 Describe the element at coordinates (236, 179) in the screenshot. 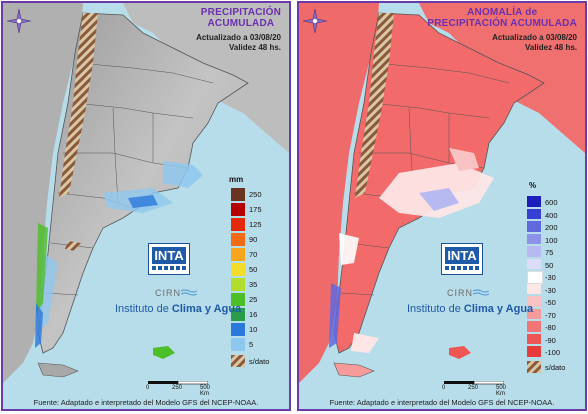

I see `legend-unit: mm` at that location.